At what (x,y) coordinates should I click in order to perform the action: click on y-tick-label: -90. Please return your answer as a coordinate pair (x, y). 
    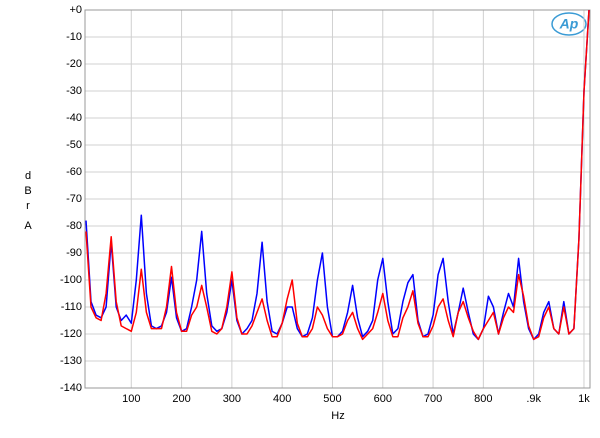
    Looking at the image, I should click on (74, 253).